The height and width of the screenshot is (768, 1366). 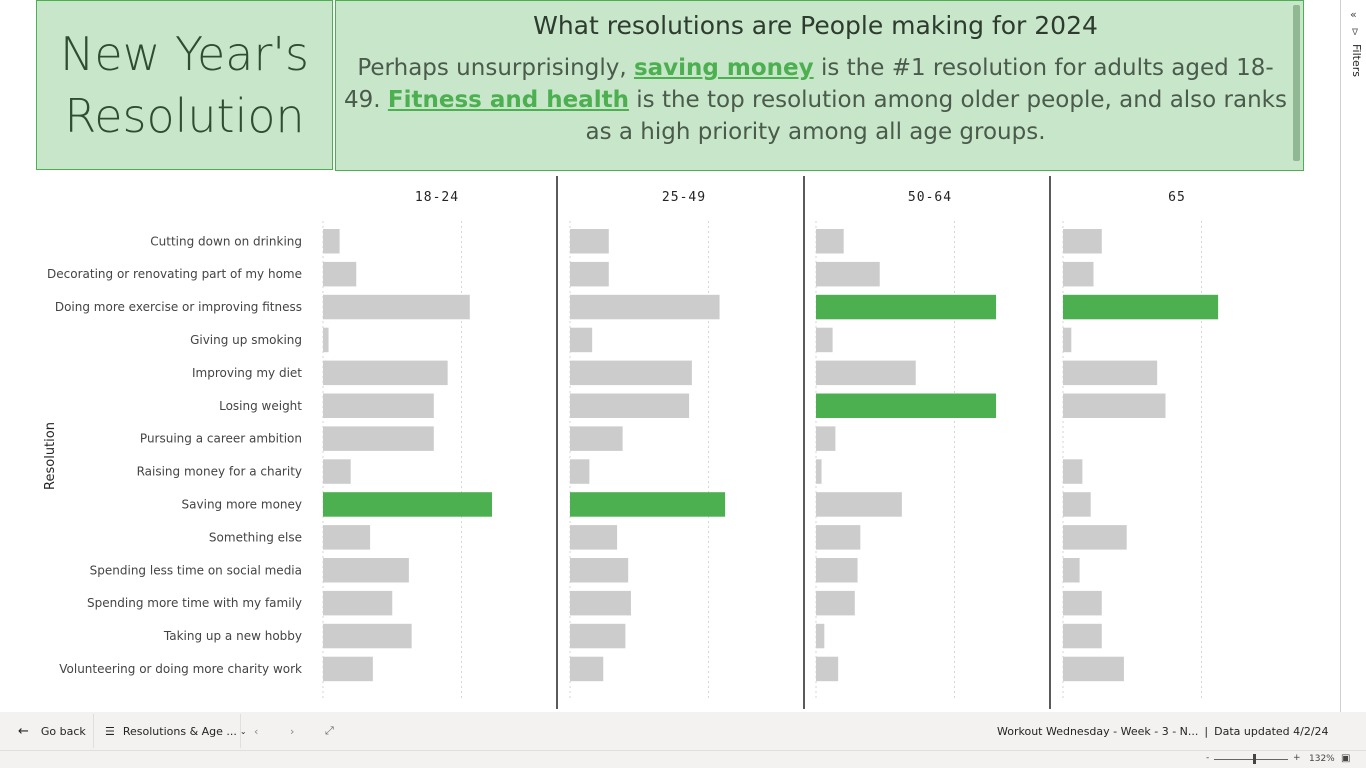 What do you see at coordinates (255, 537) in the screenshot?
I see `category-label: Something else` at bounding box center [255, 537].